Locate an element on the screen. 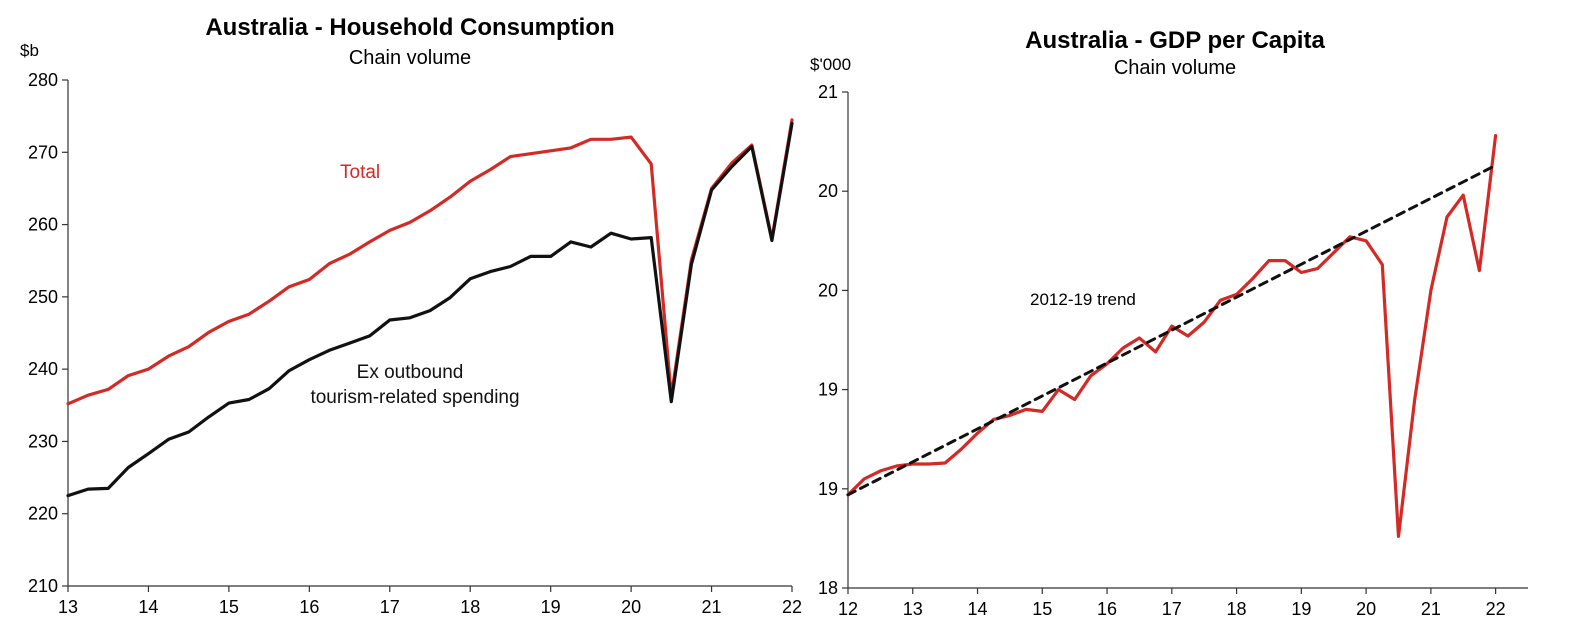 This screenshot has height=640, width=1578. y-tick-label: 250 is located at coordinates (43, 297).